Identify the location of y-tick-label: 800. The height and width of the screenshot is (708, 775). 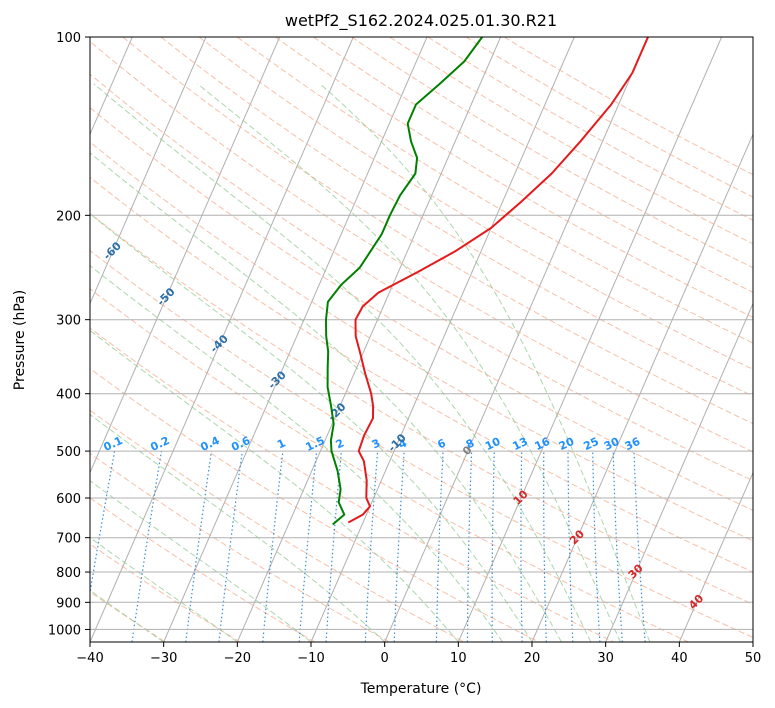
(68, 573).